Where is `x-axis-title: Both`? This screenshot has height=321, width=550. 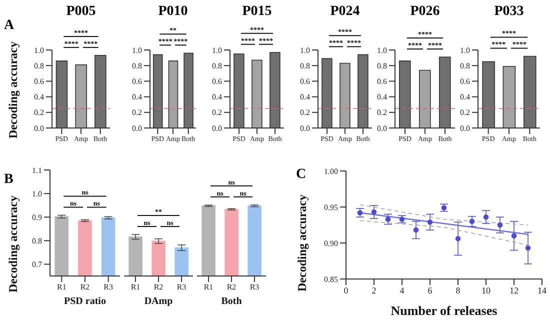 x-axis-title: Both is located at coordinates (231, 301).